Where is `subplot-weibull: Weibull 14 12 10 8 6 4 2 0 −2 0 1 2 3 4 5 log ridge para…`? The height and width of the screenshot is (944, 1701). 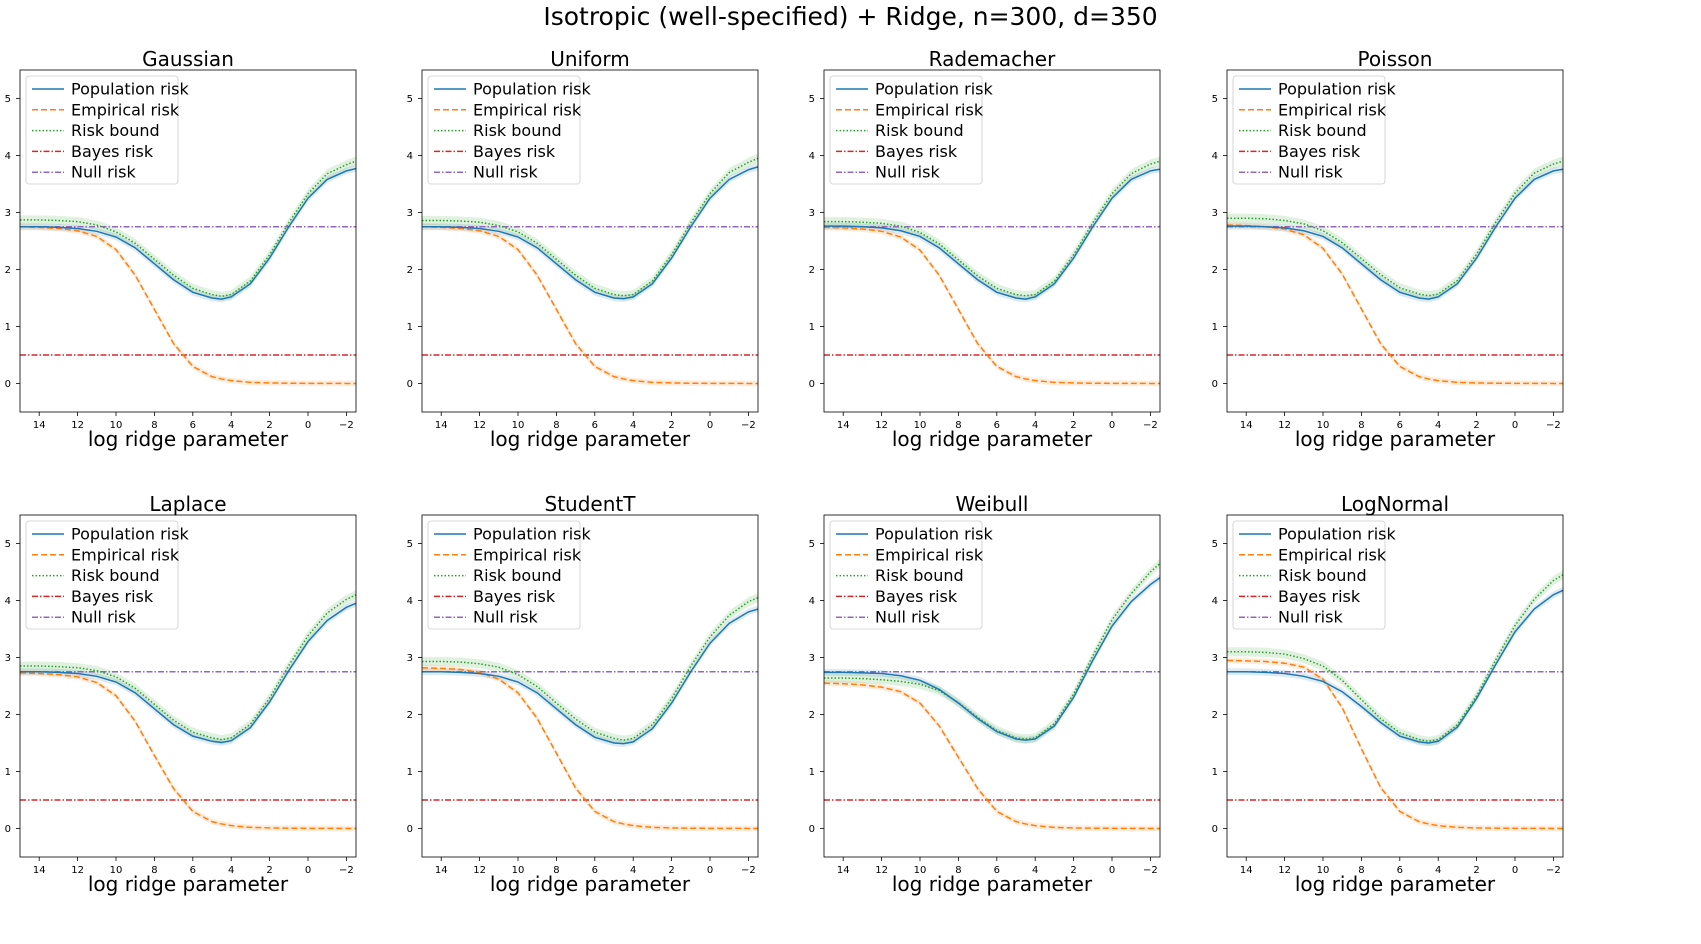 subplot-weibull: Weibull 14 12 10 8 6 4 2 0 −2 0 1 2 3 4 5 log ridge para… is located at coordinates (1014, 718).